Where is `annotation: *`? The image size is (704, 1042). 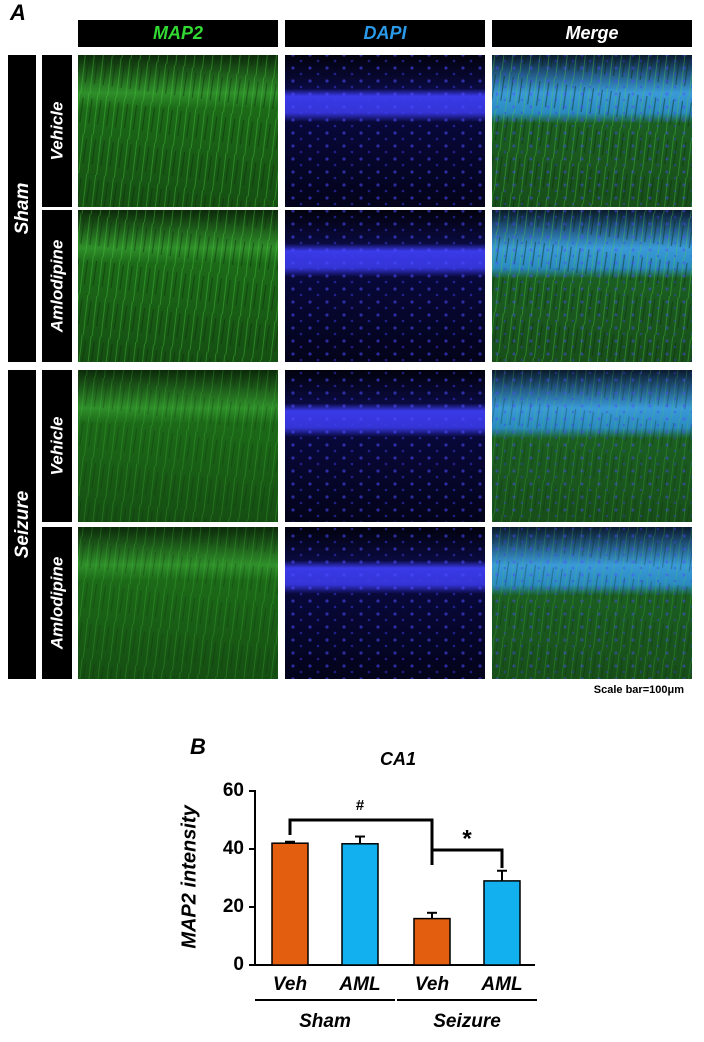
annotation: * is located at coordinates (467, 838).